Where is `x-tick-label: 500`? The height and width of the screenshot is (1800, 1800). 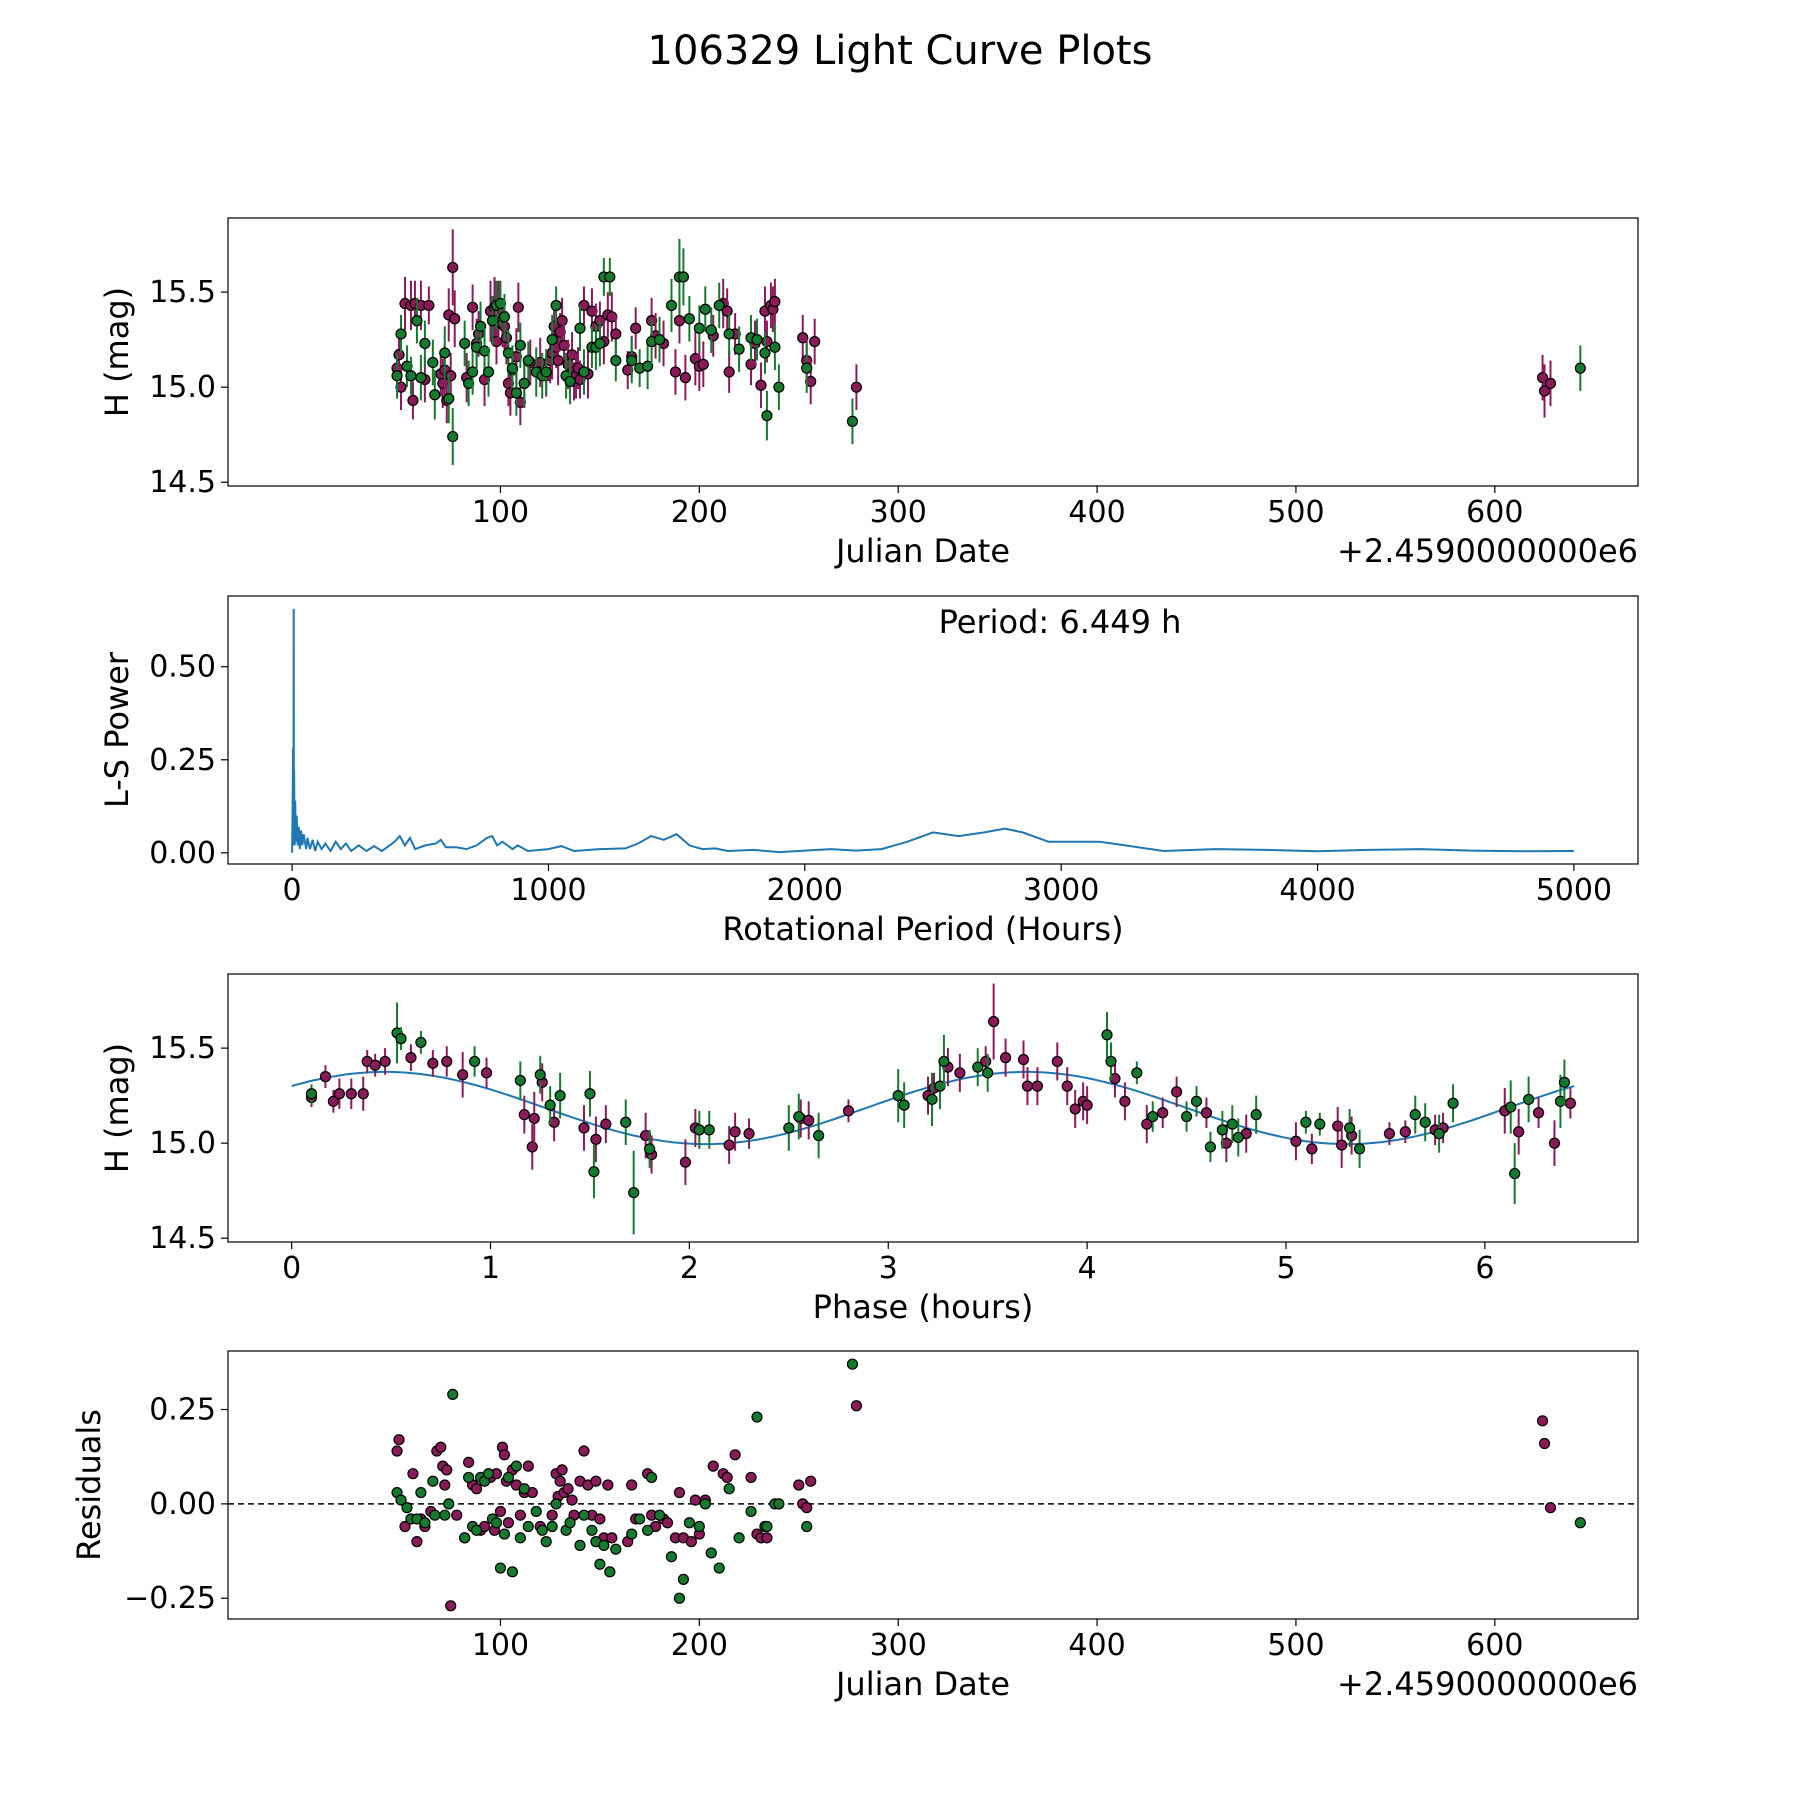
x-tick-label: 500 is located at coordinates (1295, 1645).